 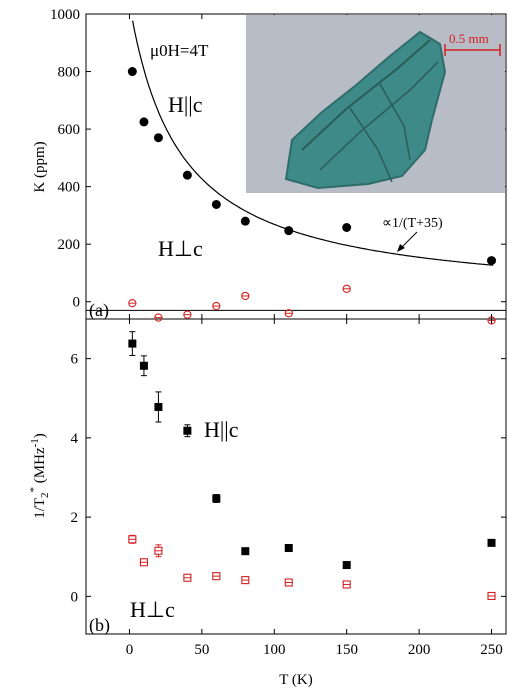 What do you see at coordinates (40, 467) in the screenshot?
I see `ylabel-unit: (MHz` at bounding box center [40, 467].